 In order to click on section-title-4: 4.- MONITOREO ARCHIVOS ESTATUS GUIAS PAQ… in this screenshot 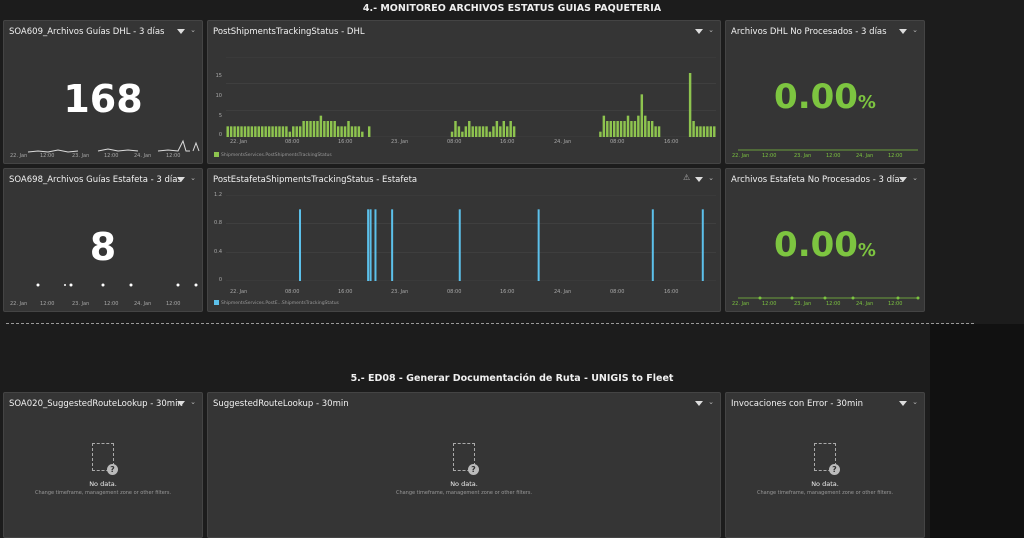, I will do `click(512, 8)`.